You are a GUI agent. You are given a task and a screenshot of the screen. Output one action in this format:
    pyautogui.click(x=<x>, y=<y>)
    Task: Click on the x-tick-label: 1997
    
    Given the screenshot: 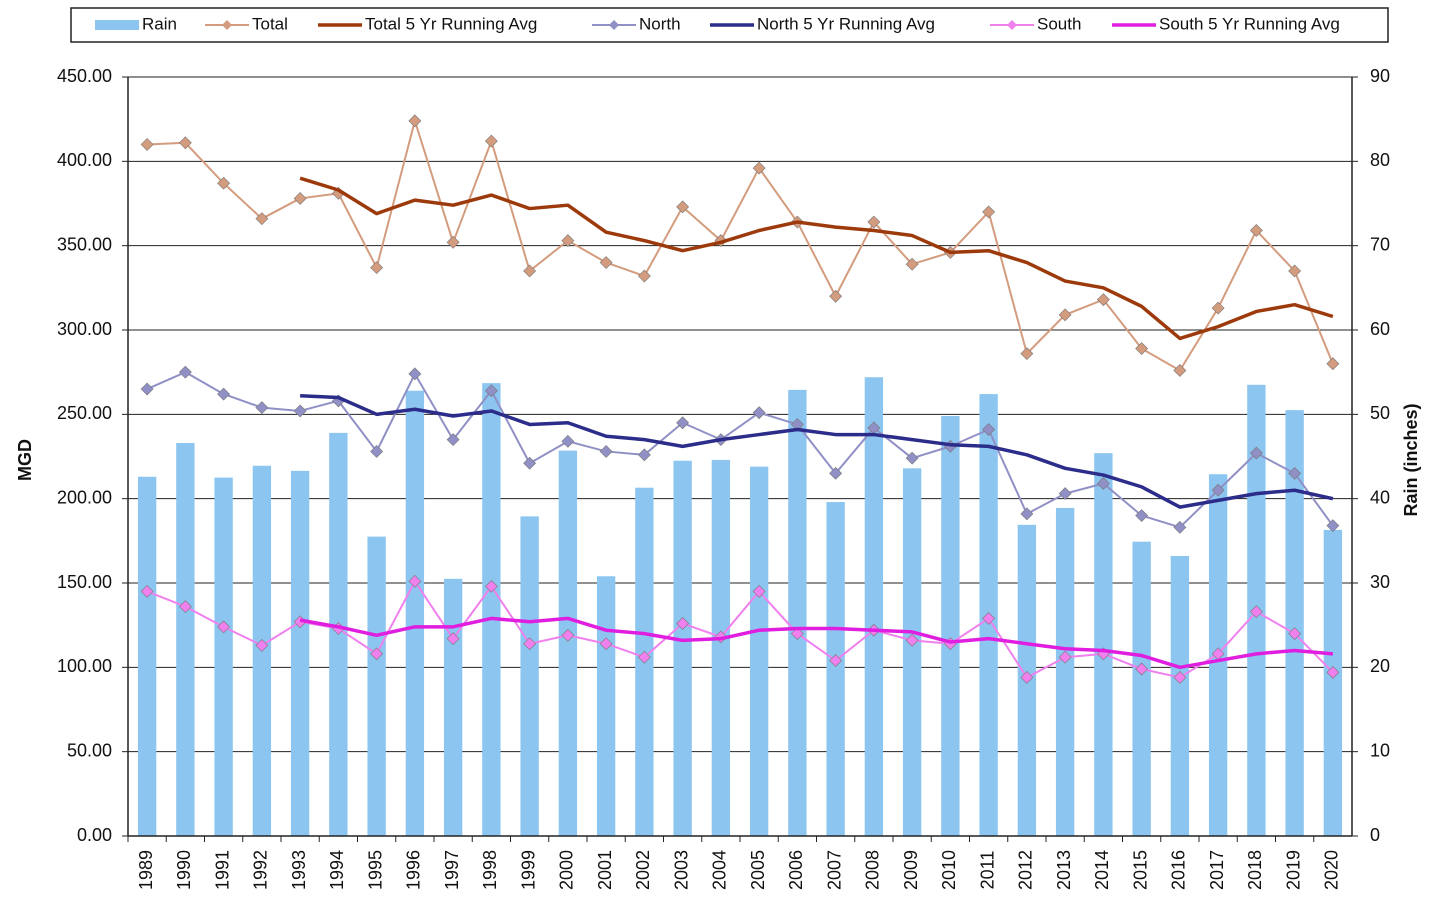 What is the action you would take?
    pyautogui.click(x=452, y=870)
    